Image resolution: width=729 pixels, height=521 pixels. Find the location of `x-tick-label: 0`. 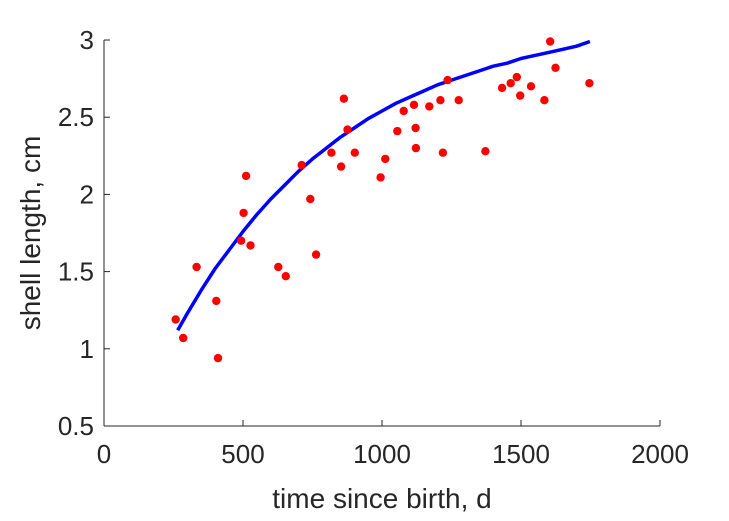

x-tick-label: 0 is located at coordinates (104, 454).